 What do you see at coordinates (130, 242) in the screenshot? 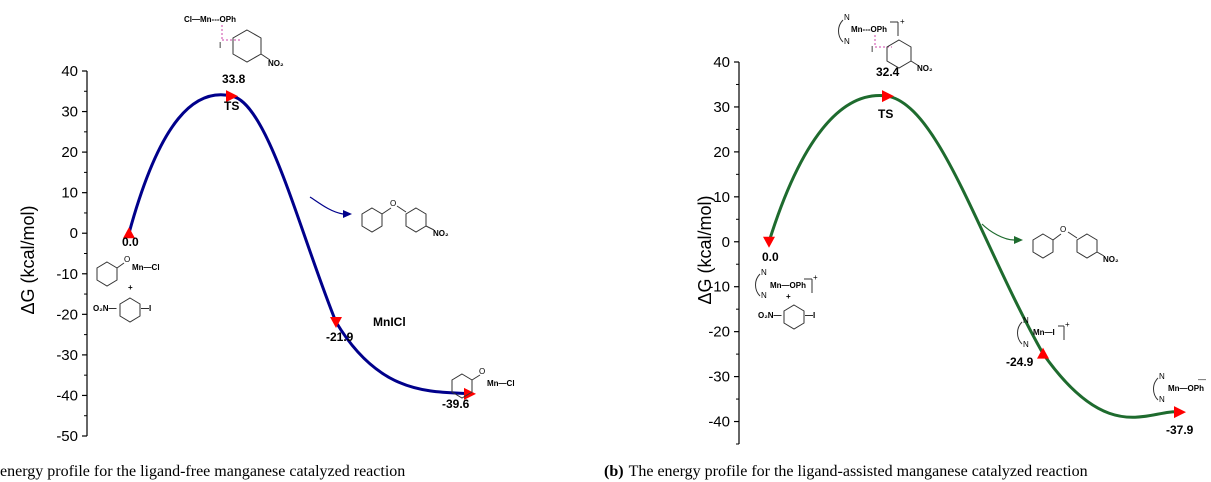
I see `point-label-a-0: 0.0` at bounding box center [130, 242].